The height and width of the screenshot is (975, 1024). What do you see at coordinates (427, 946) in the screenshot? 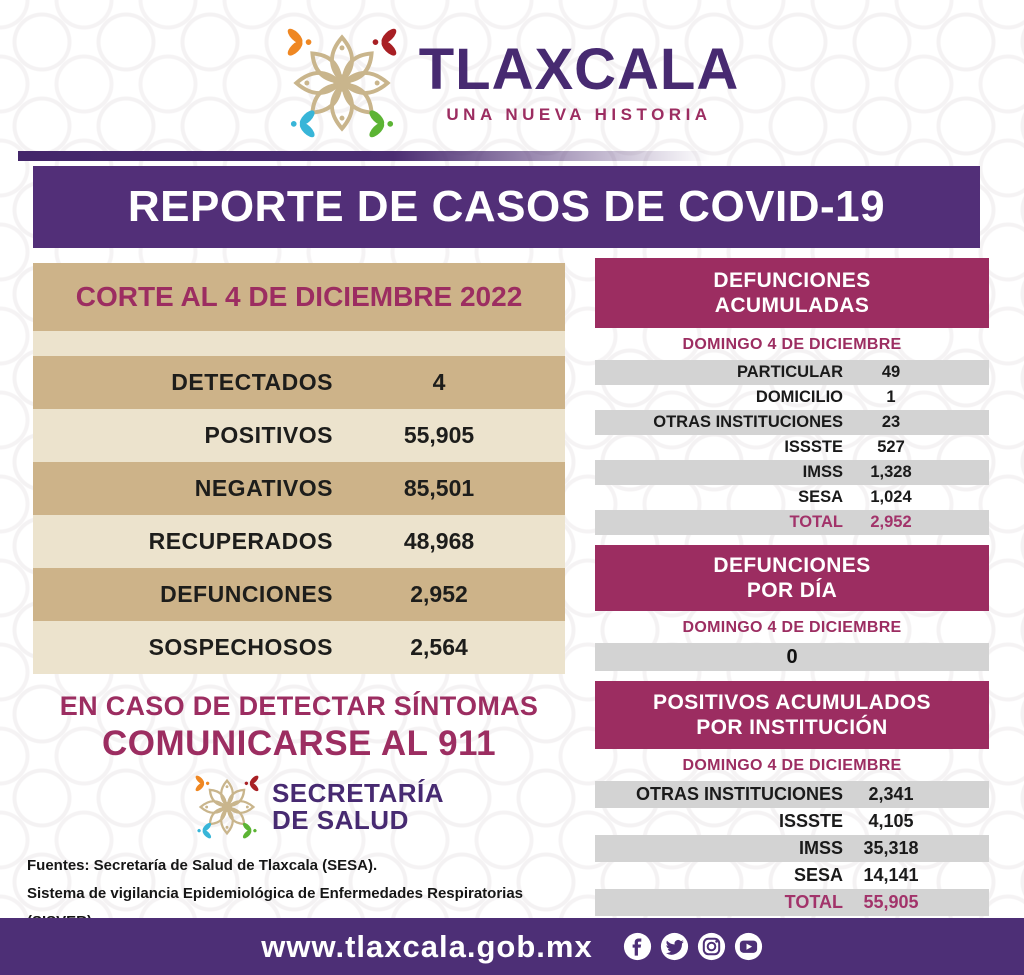
I see `footer-url: www.tlaxcala.gob.mx` at bounding box center [427, 946].